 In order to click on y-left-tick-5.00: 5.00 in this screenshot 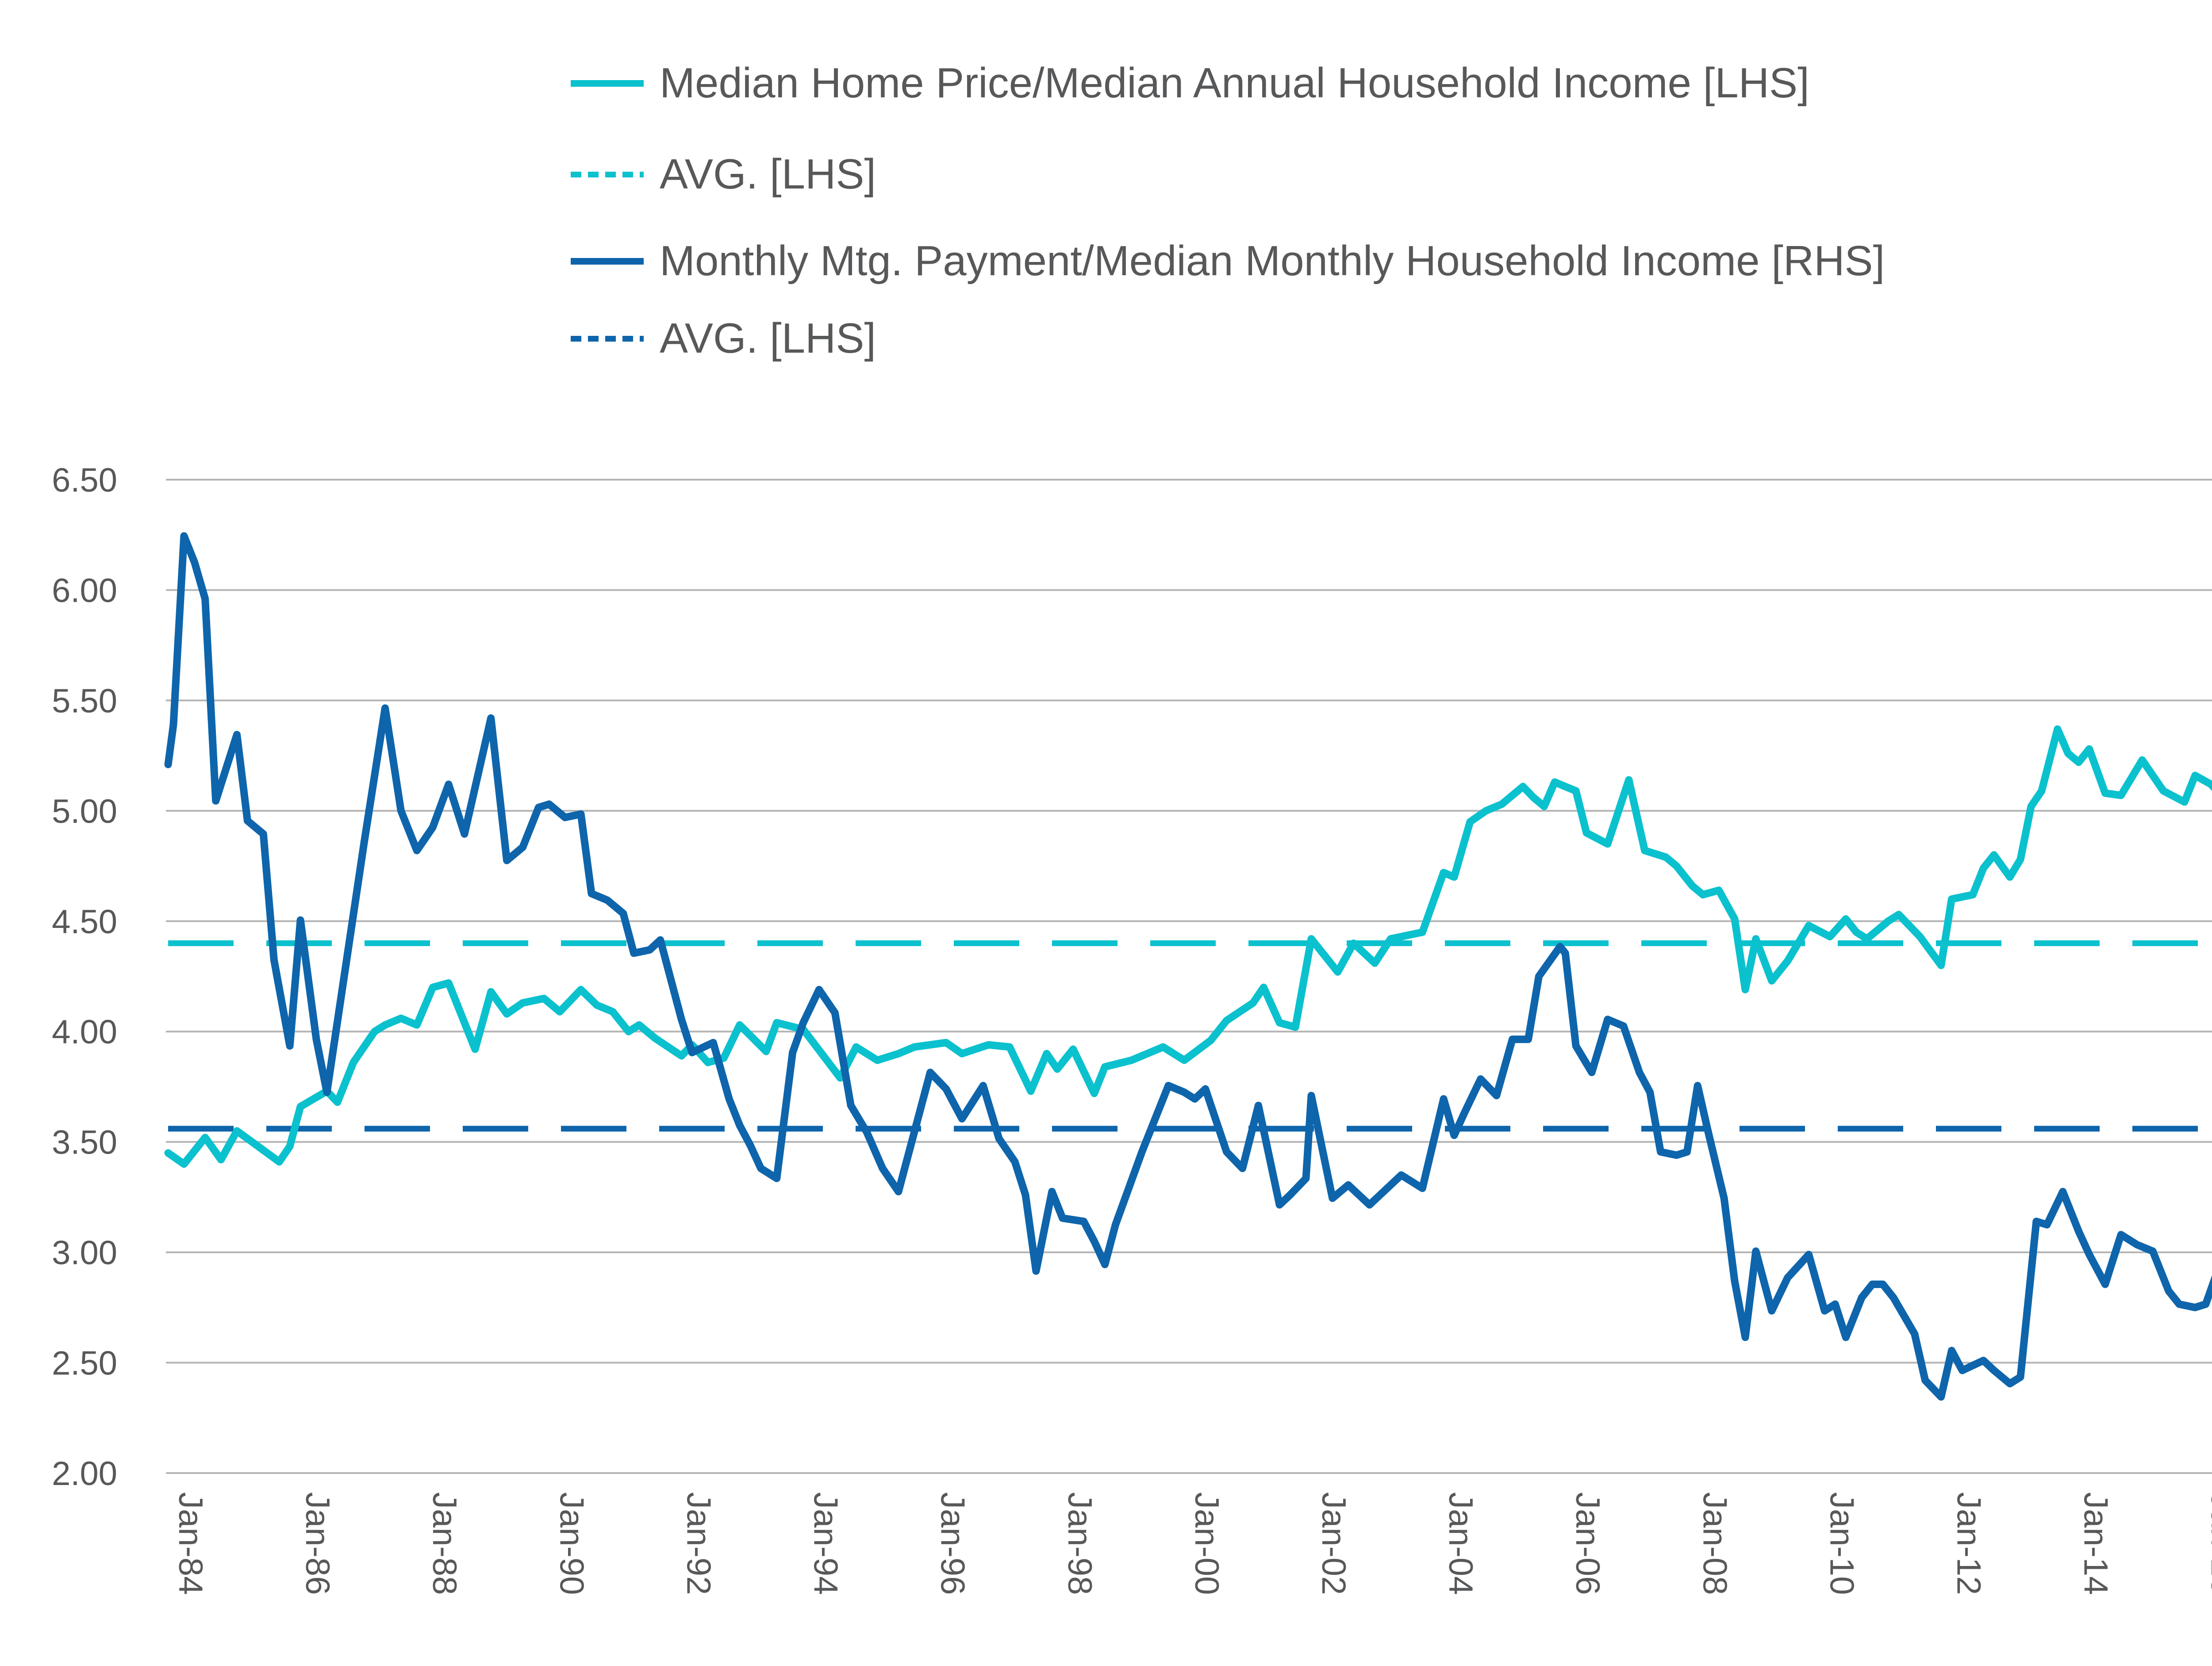, I will do `click(85, 811)`.